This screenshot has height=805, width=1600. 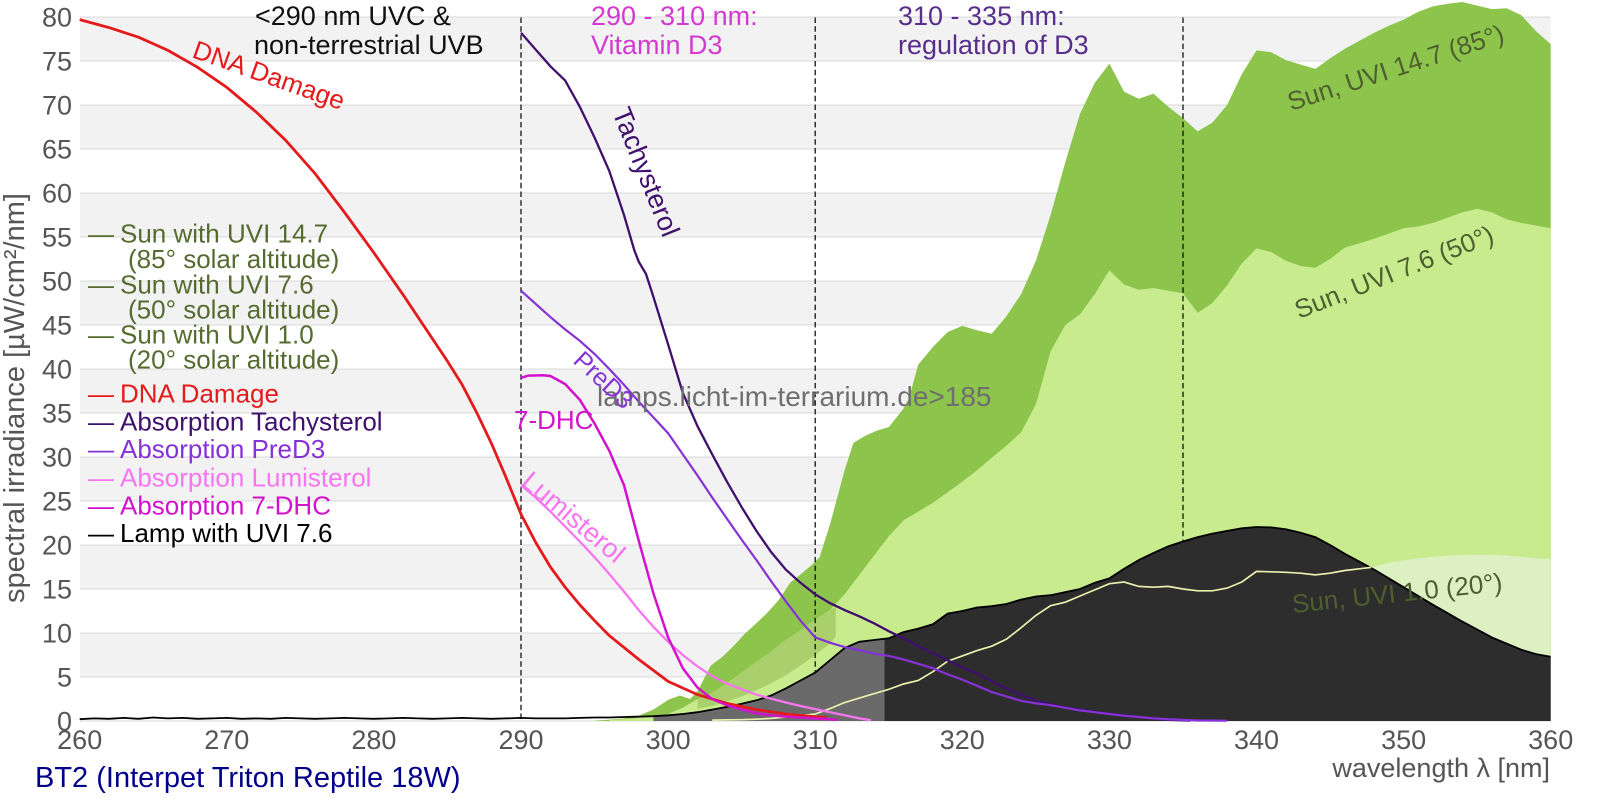 I want to click on svg-text: 30, so click(x=57, y=458).